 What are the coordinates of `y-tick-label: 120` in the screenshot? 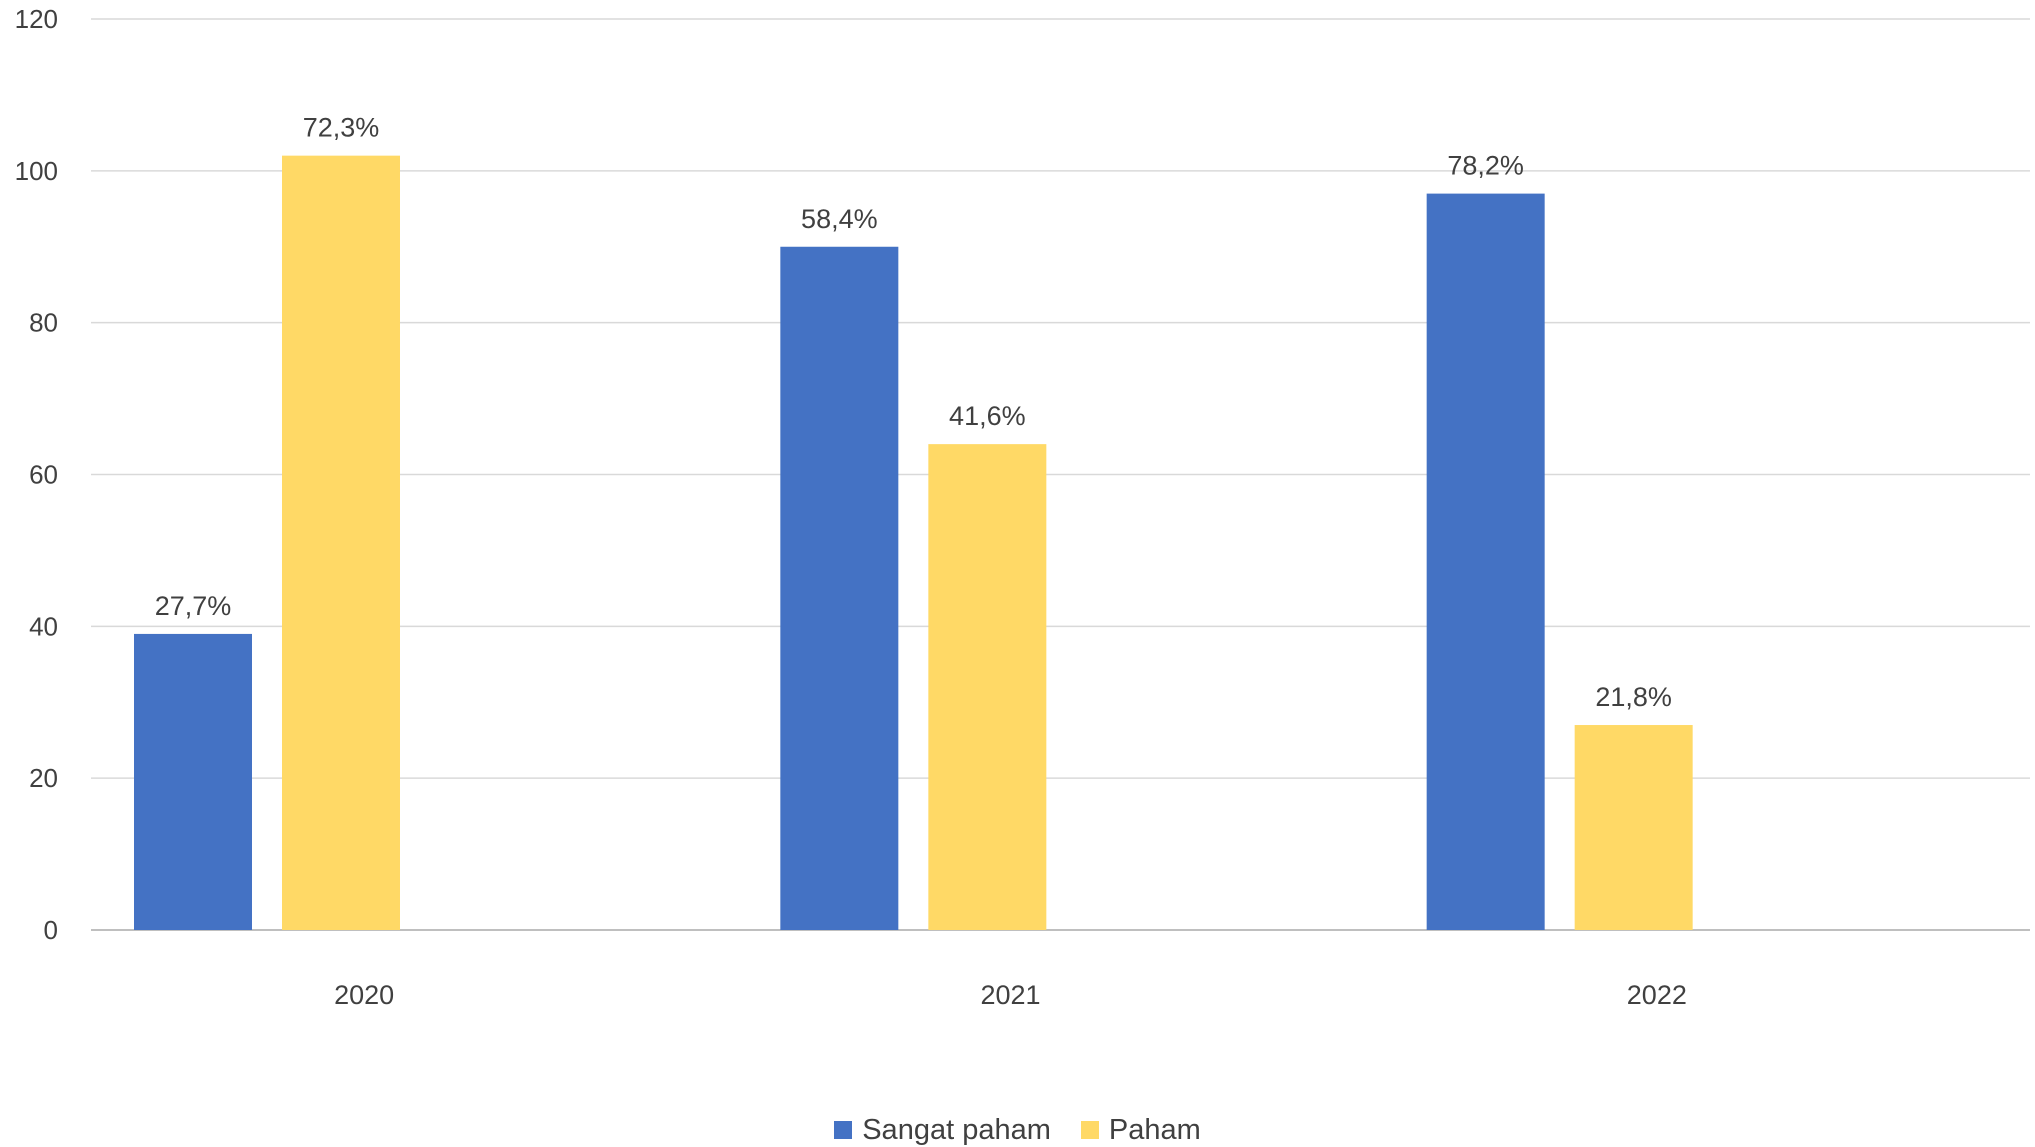 It's located at (36, 19).